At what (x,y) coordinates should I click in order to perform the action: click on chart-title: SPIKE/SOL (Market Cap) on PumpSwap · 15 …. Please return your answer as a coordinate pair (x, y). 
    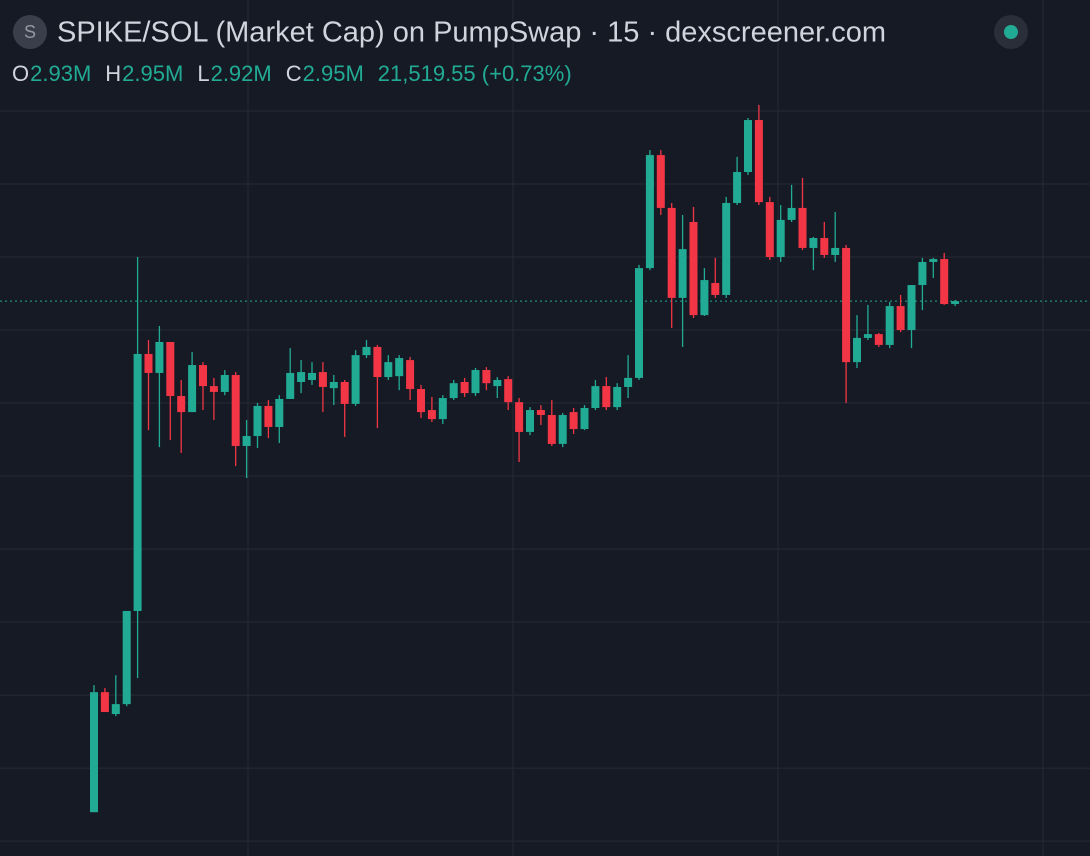
    Looking at the image, I should click on (471, 33).